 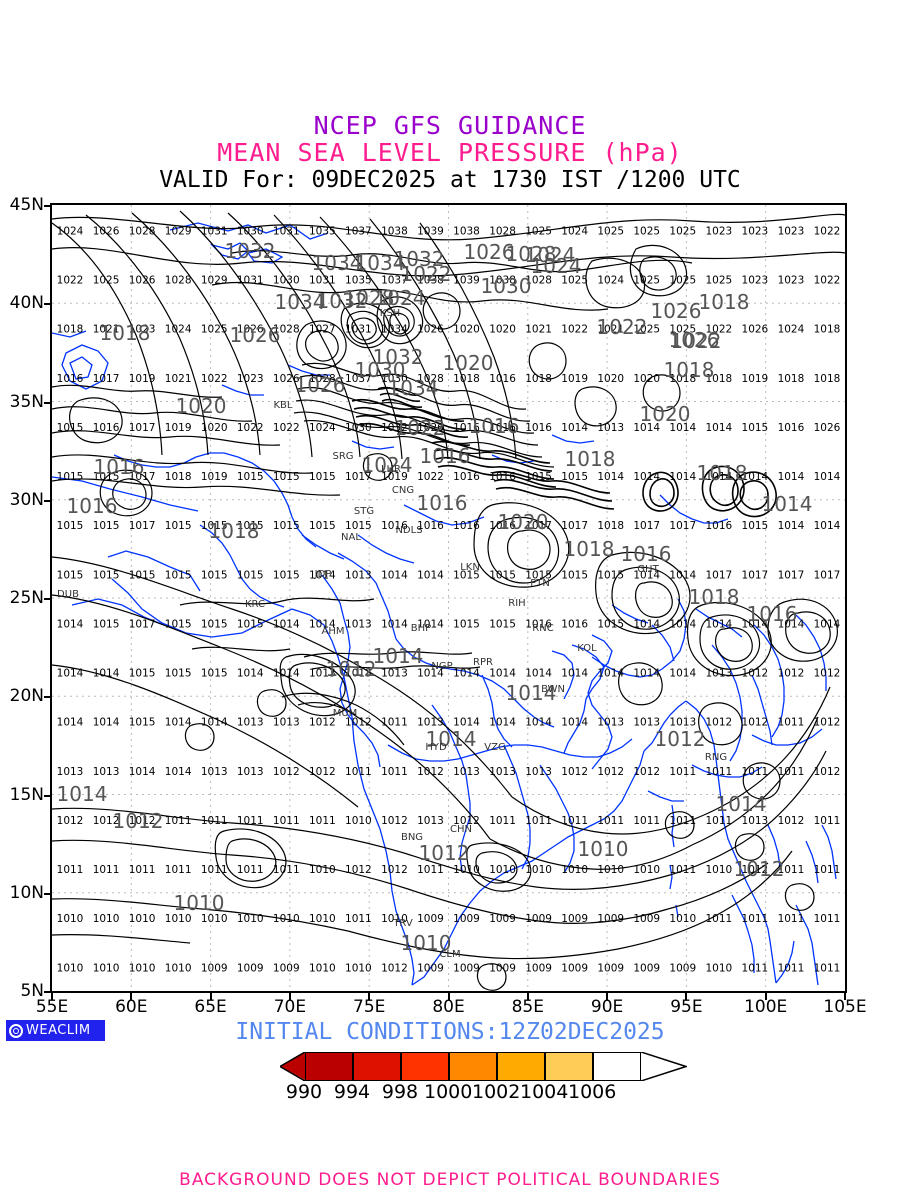 What do you see at coordinates (178, 231) in the screenshot?
I see `grid-point-value: 1029` at bounding box center [178, 231].